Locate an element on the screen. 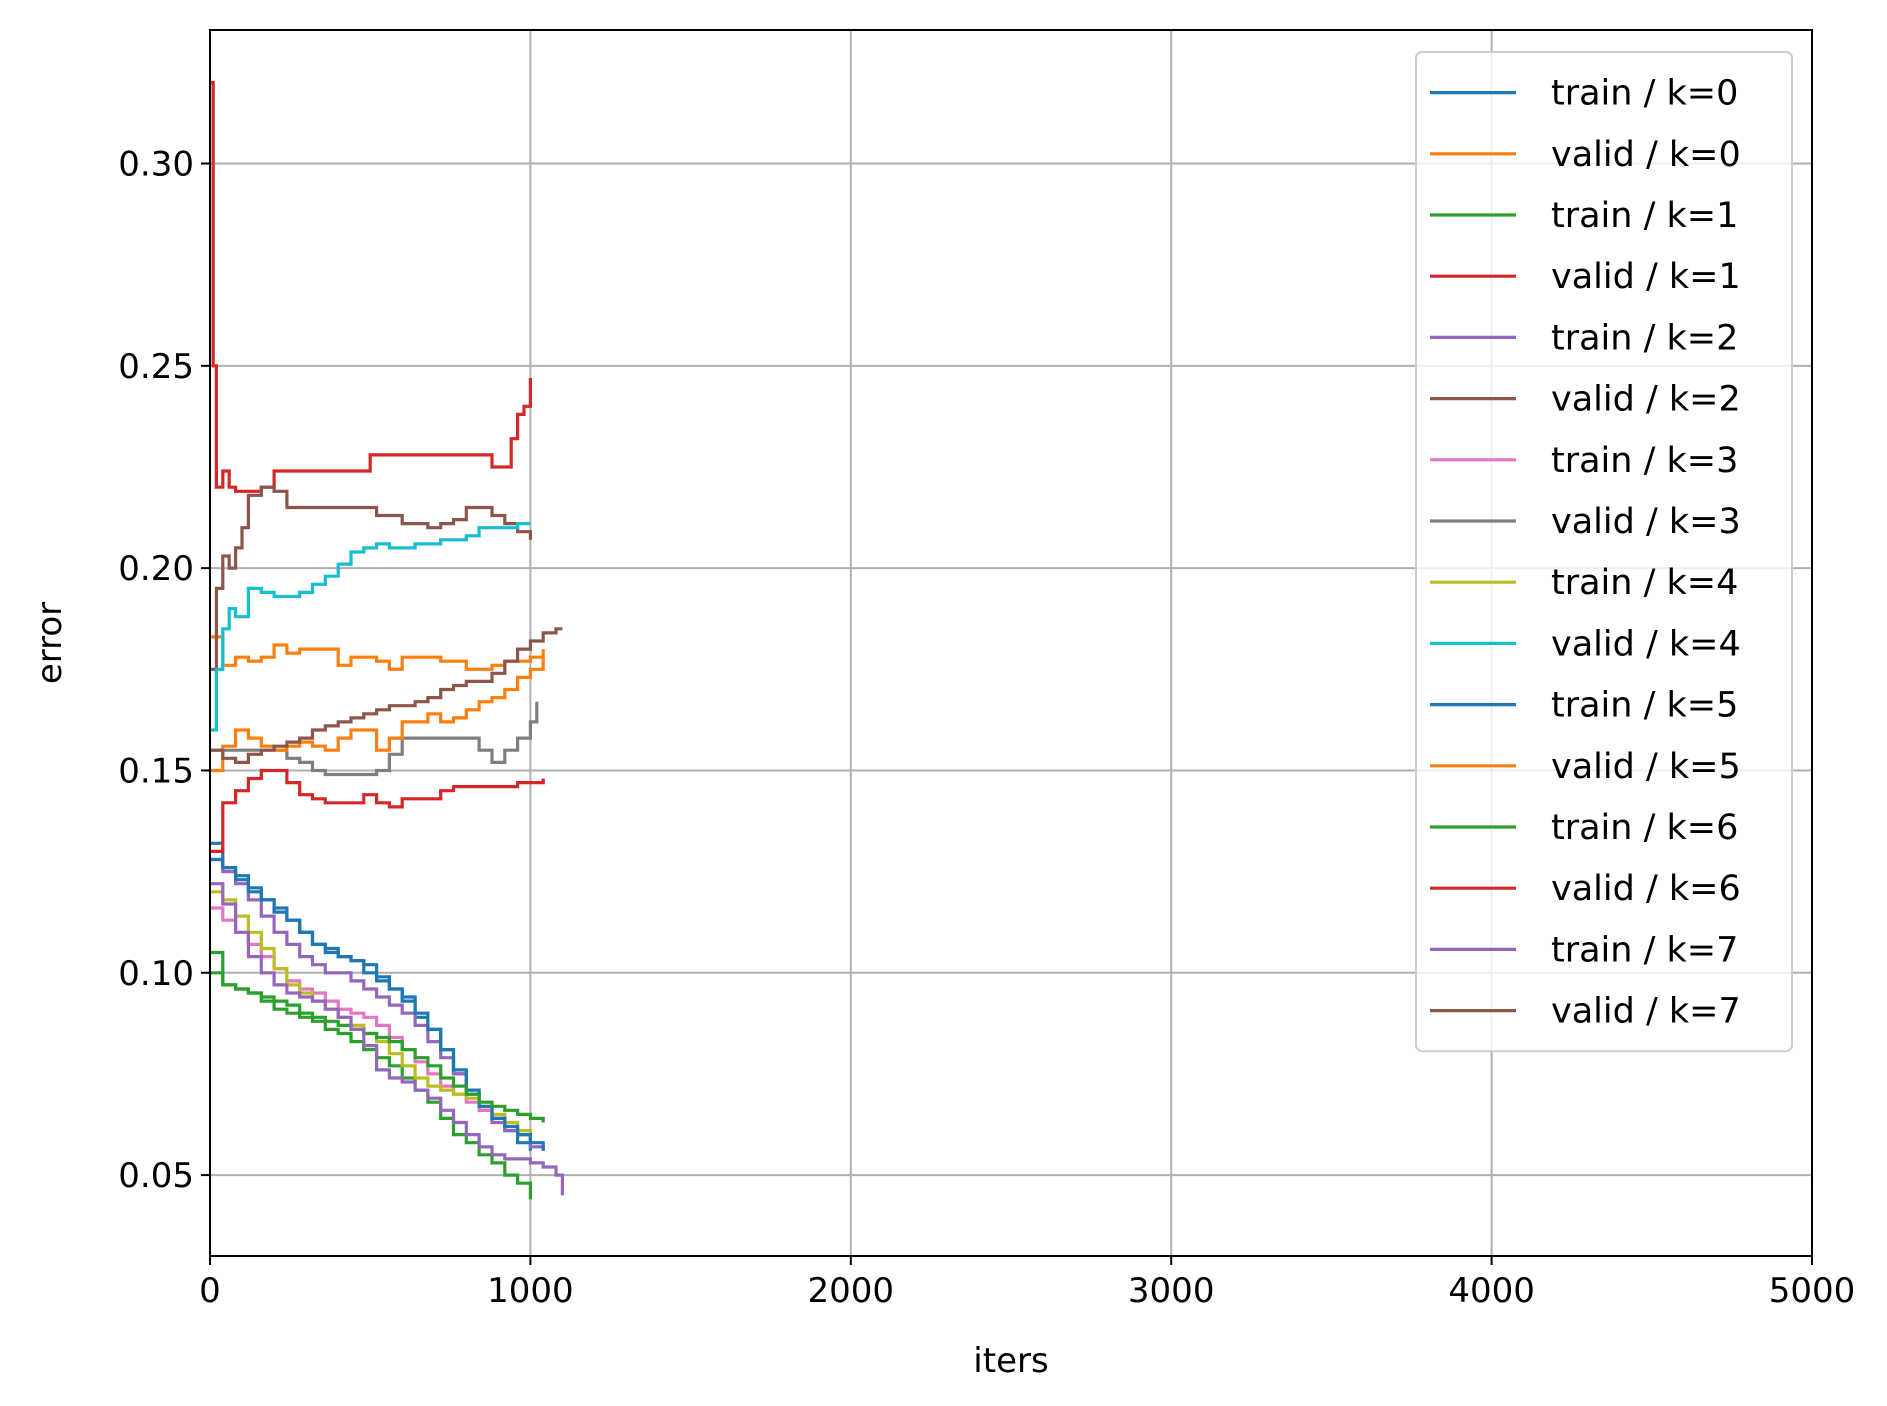 The image size is (1887, 1406). legend-label: train / k=3 is located at coordinates (1644, 461).